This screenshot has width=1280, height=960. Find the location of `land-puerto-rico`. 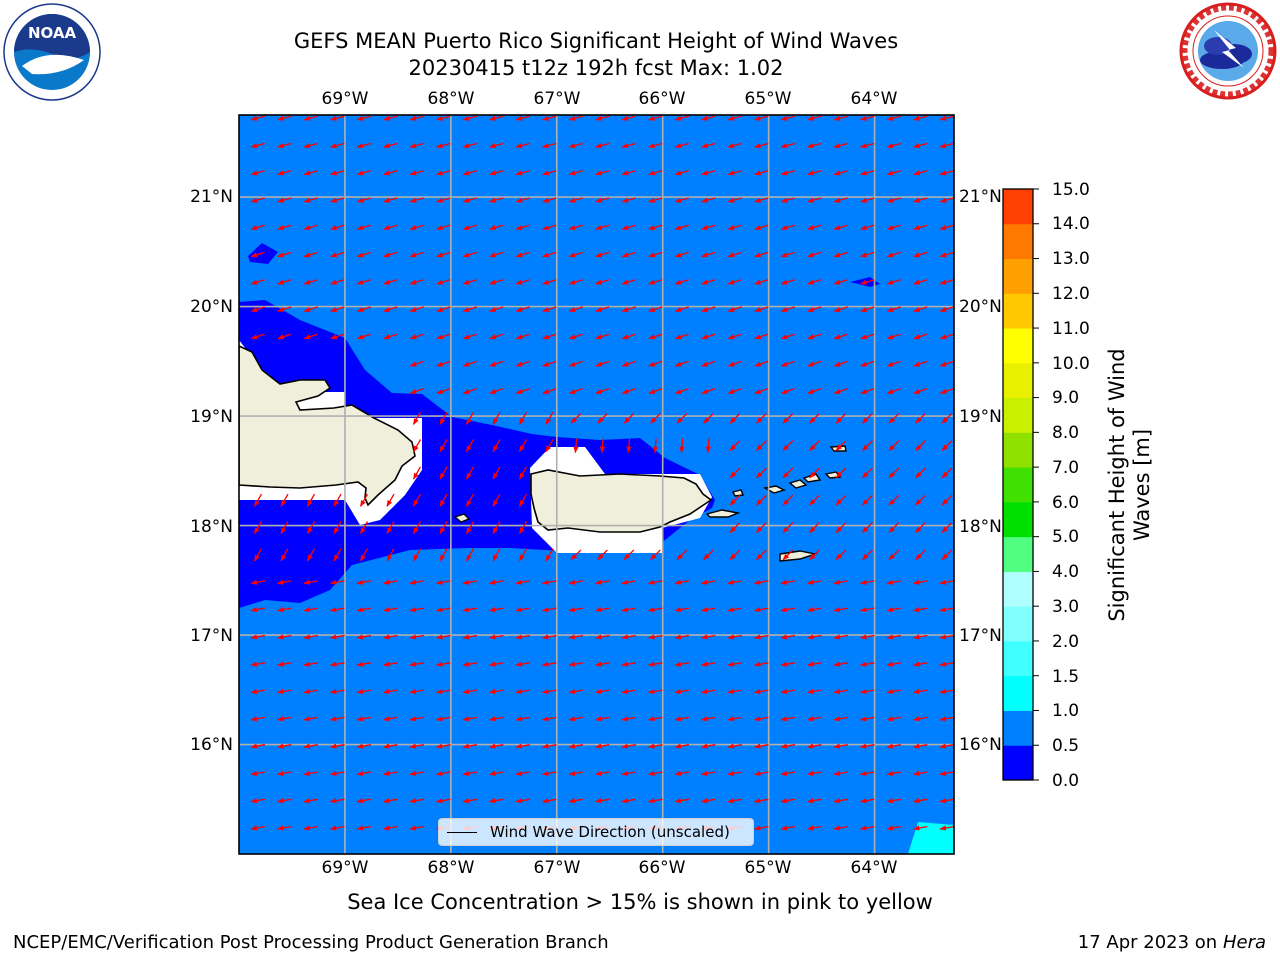

land-puerto-rico is located at coordinates (621, 501).